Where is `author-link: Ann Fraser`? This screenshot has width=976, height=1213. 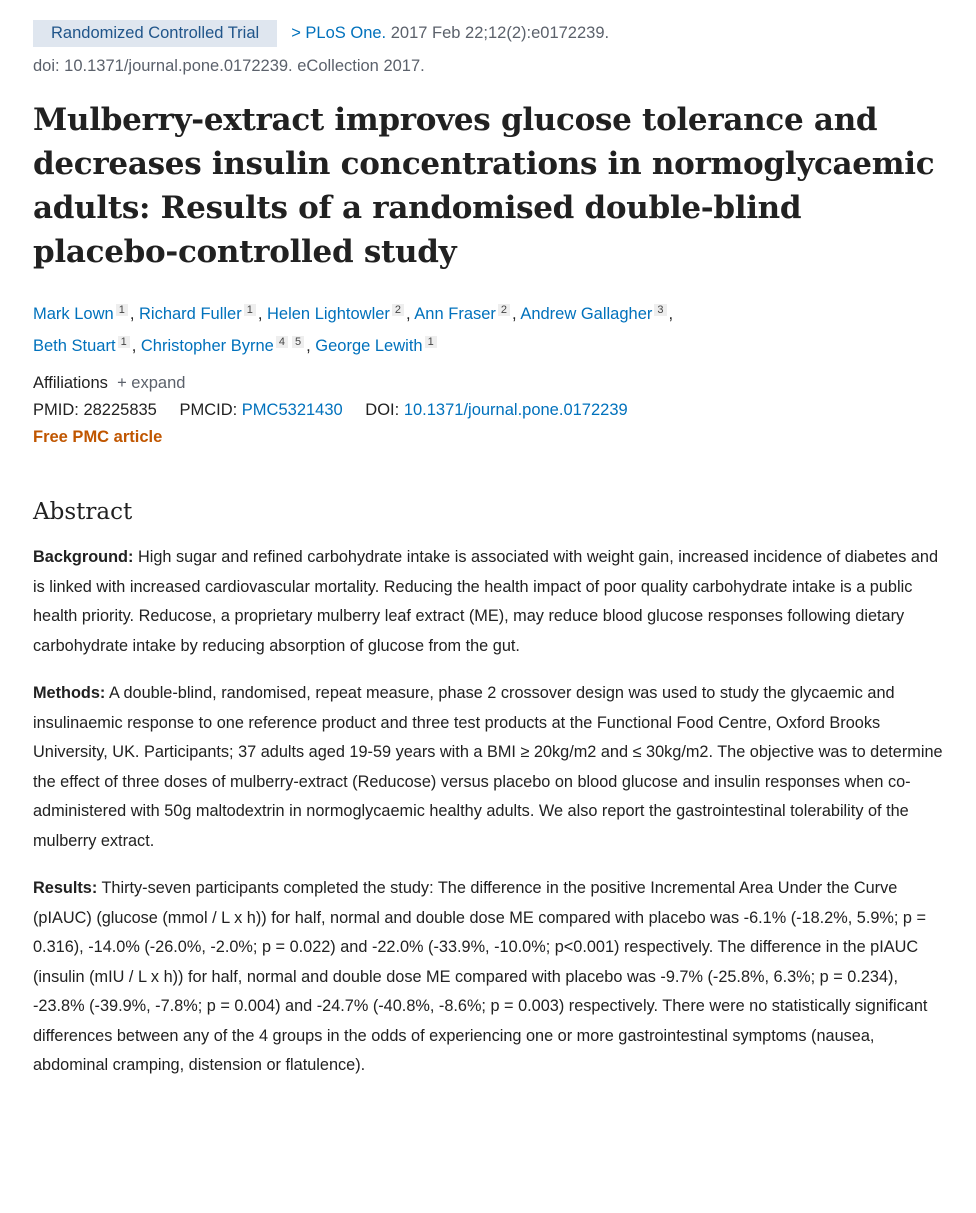 author-link: Ann Fraser is located at coordinates (455, 314).